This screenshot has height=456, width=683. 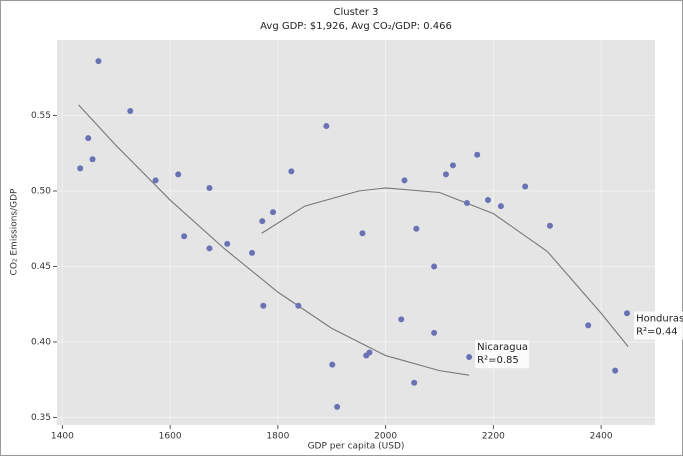 I want to click on y-tick-label: 0.35, so click(x=41, y=418).